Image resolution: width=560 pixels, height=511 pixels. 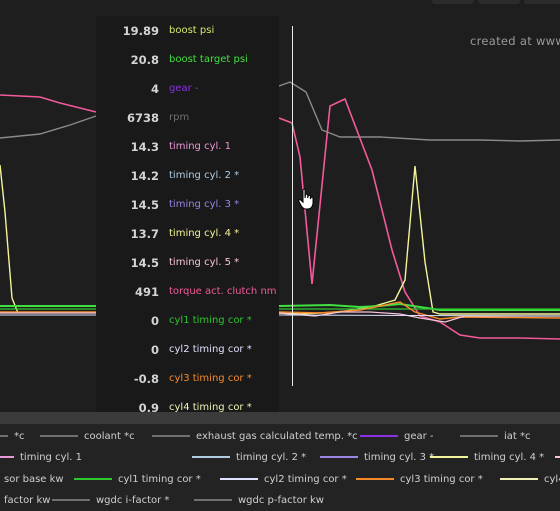 I want to click on tooltip-label: timing cyl. 3 *, so click(x=204, y=204).